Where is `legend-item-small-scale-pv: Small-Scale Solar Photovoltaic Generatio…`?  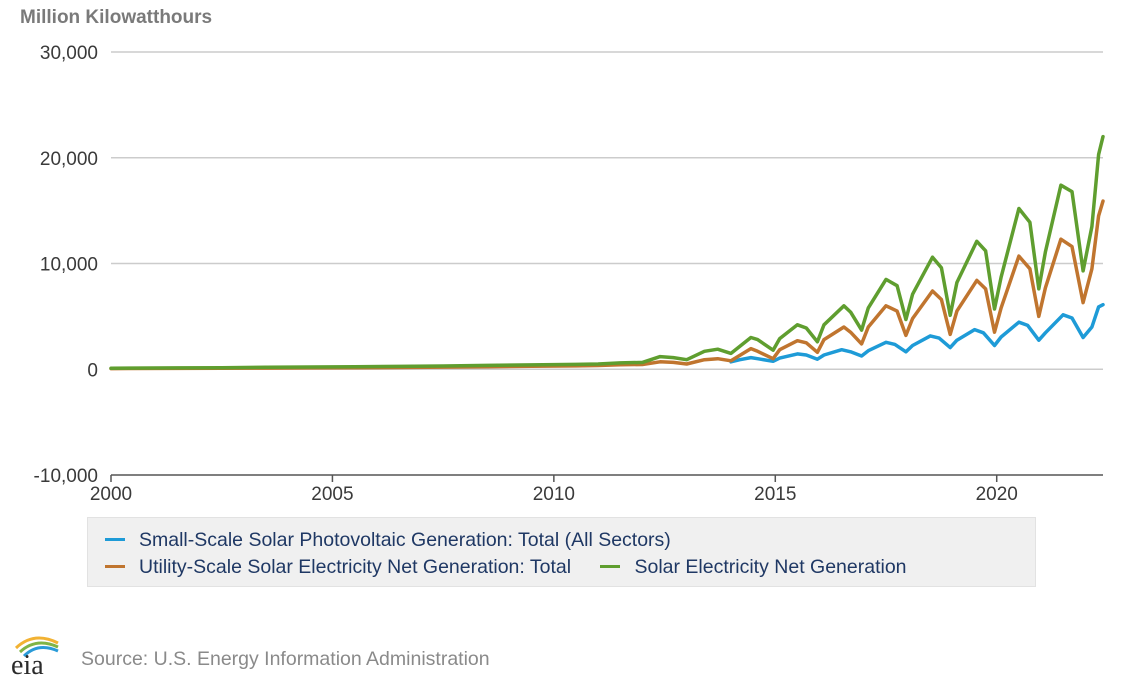
legend-item-small-scale-pv: Small-Scale Solar Photovoltaic Generatio… is located at coordinates (388, 540).